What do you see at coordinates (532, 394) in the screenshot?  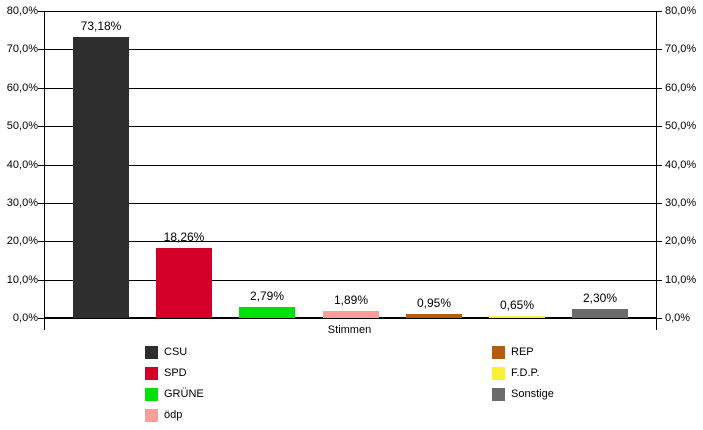 I see `legend-label-sonstige: Sonstige` at bounding box center [532, 394].